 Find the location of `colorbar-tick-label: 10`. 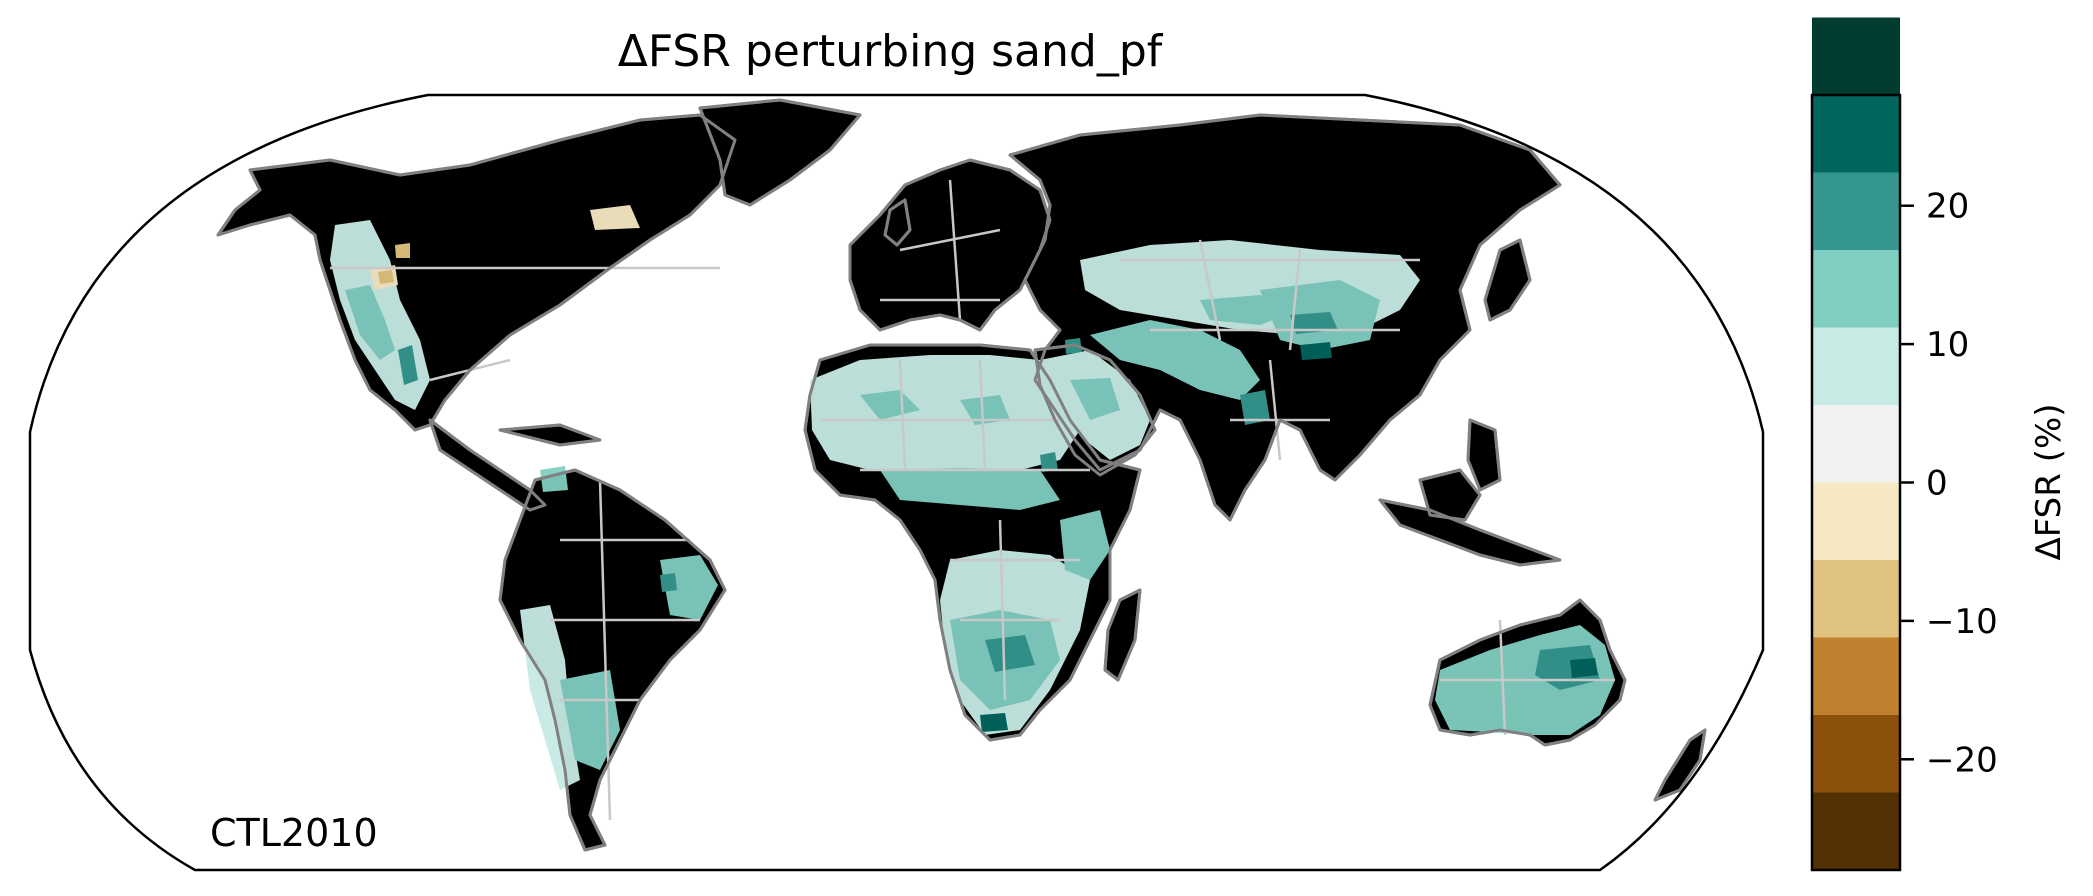

colorbar-tick-label: 10 is located at coordinates (1947, 345).